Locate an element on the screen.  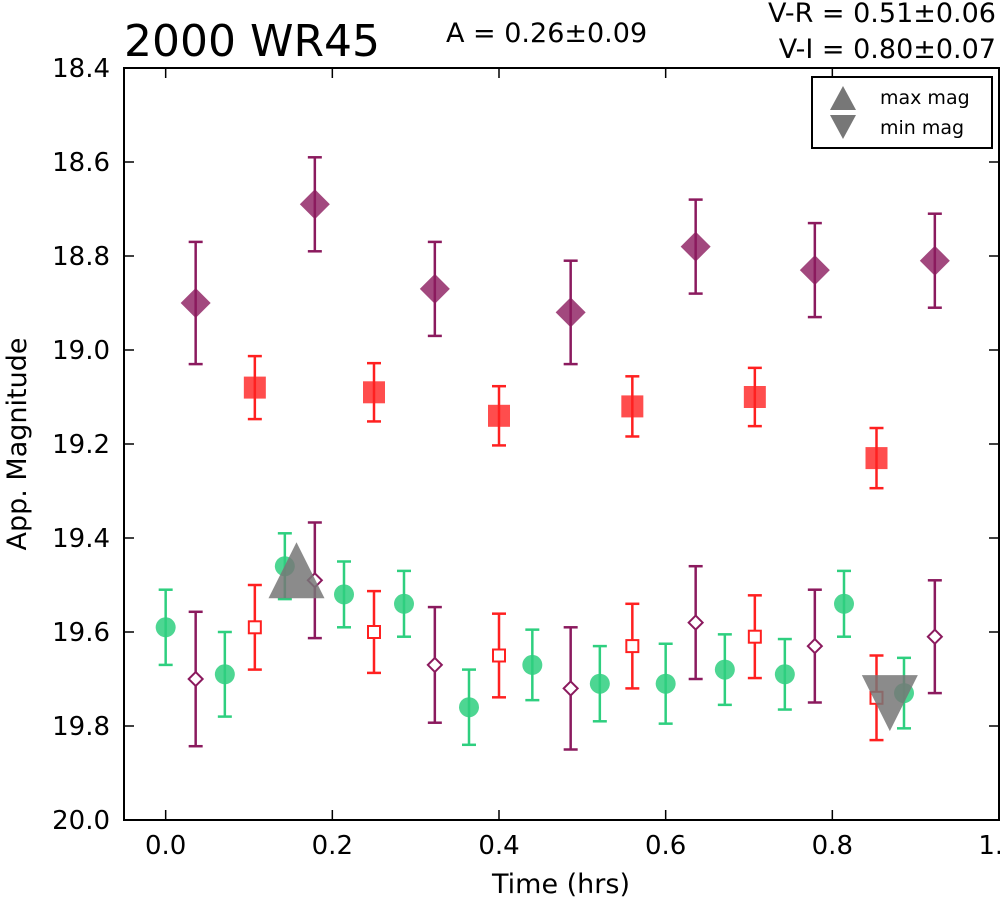
min-mag-marker is located at coordinates (889, 703).